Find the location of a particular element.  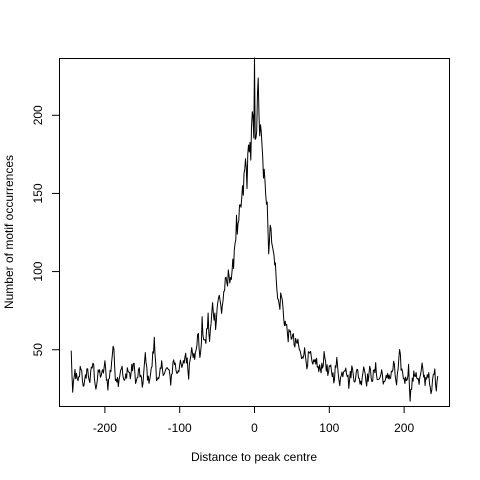

x-axis-title: Distance to peak centre is located at coordinates (254, 457).